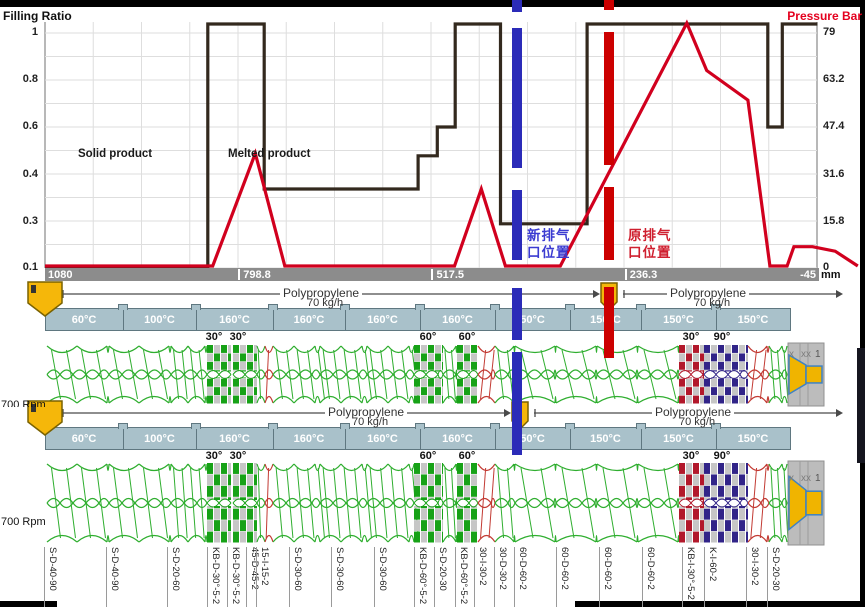  What do you see at coordinates (263, 577) in the screenshot?
I see `screw-element-label: 15-I-15-2` at bounding box center [263, 577].